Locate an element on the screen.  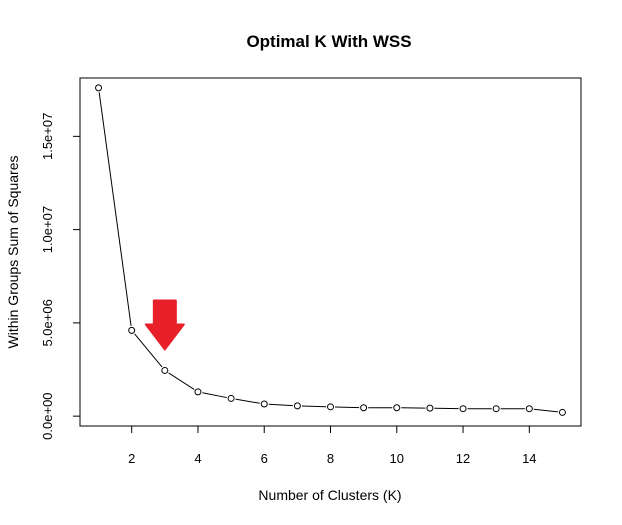
chart-title: Optimal K With WSS is located at coordinates (328, 41).